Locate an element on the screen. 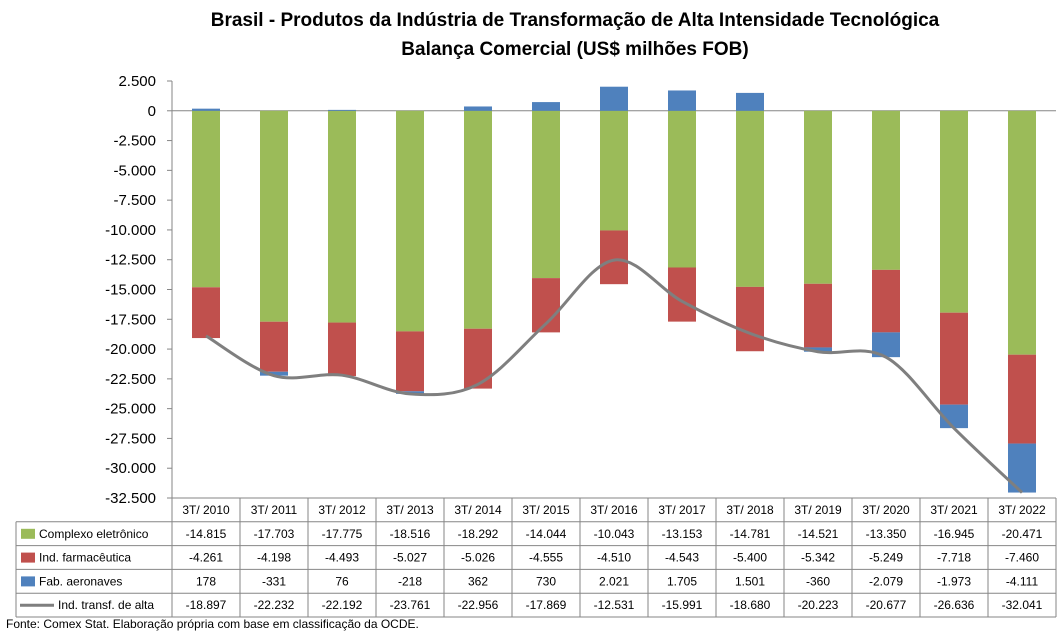 The width and height of the screenshot is (1062, 637). y-tick-label: -20.000 is located at coordinates (130, 349).